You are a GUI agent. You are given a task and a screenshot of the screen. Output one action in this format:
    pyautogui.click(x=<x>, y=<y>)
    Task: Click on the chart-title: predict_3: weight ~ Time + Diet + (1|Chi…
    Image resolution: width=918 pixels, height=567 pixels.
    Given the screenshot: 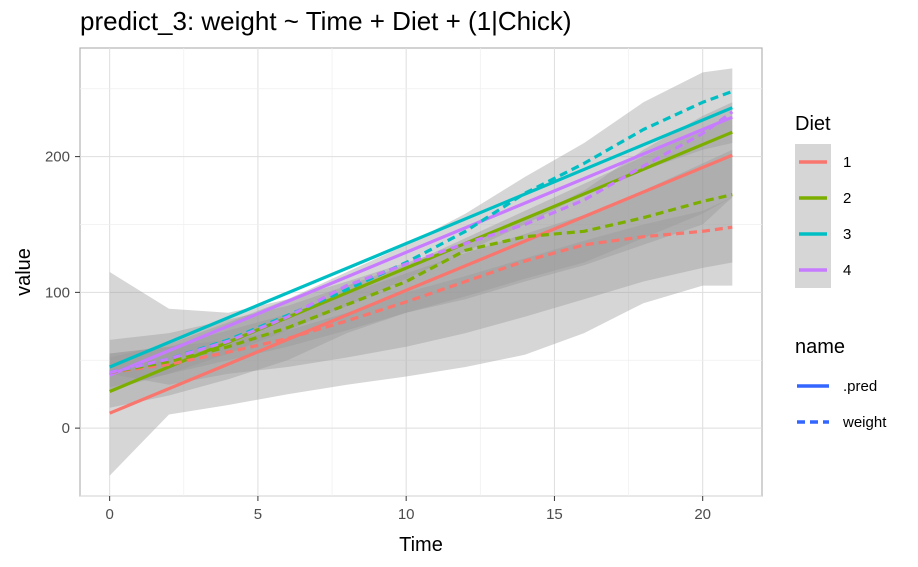 What is the action you would take?
    pyautogui.click(x=326, y=21)
    